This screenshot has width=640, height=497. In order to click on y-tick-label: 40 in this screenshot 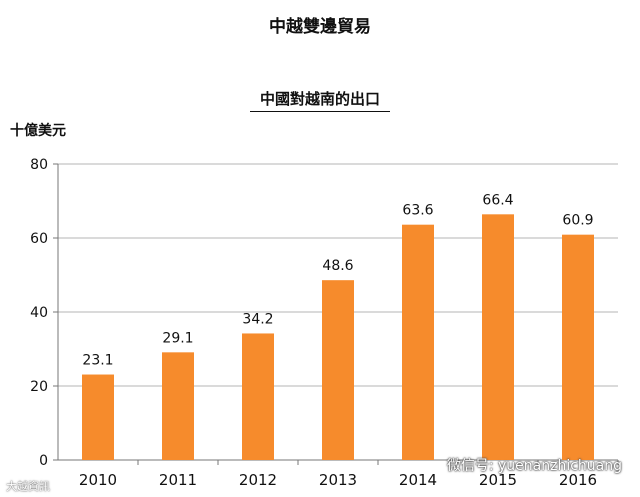, I will do `click(39, 313)`.